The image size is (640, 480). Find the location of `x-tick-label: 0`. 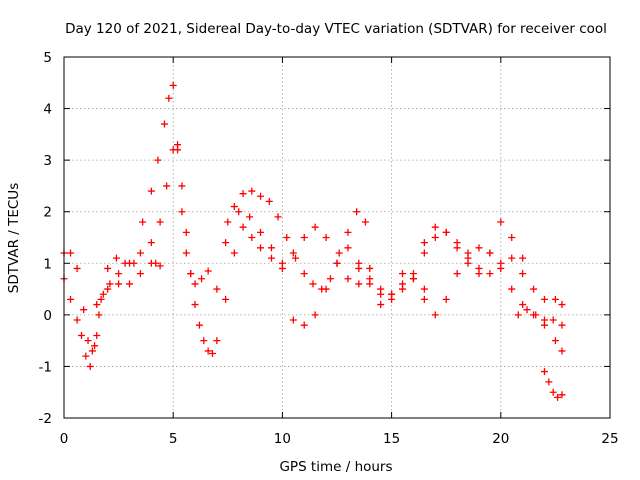

x-tick-label: 0 is located at coordinates (64, 439).